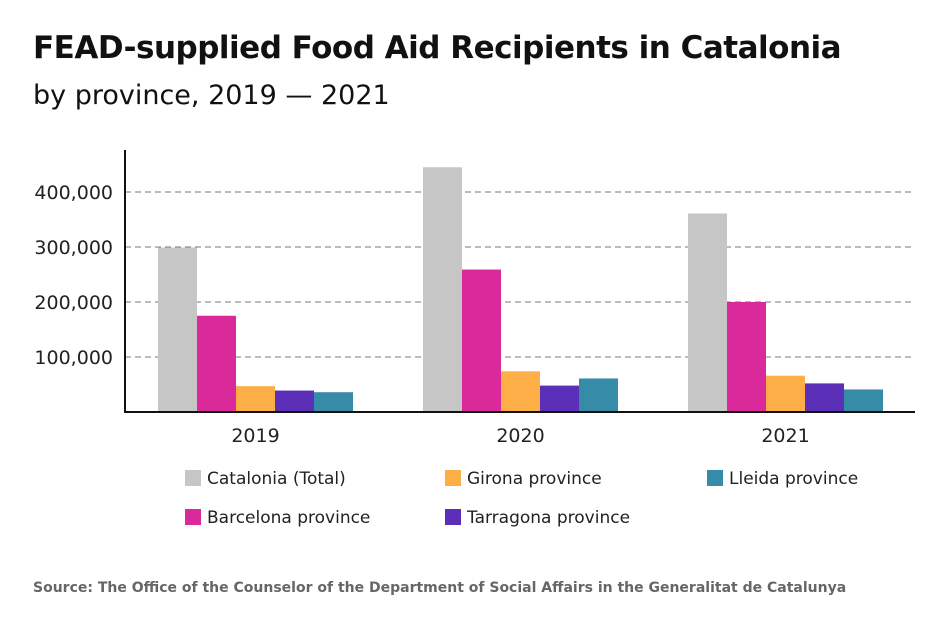 This screenshot has height=631, width=946. What do you see at coordinates (548, 518) in the screenshot?
I see `legend-label: Tarragona province` at bounding box center [548, 518].